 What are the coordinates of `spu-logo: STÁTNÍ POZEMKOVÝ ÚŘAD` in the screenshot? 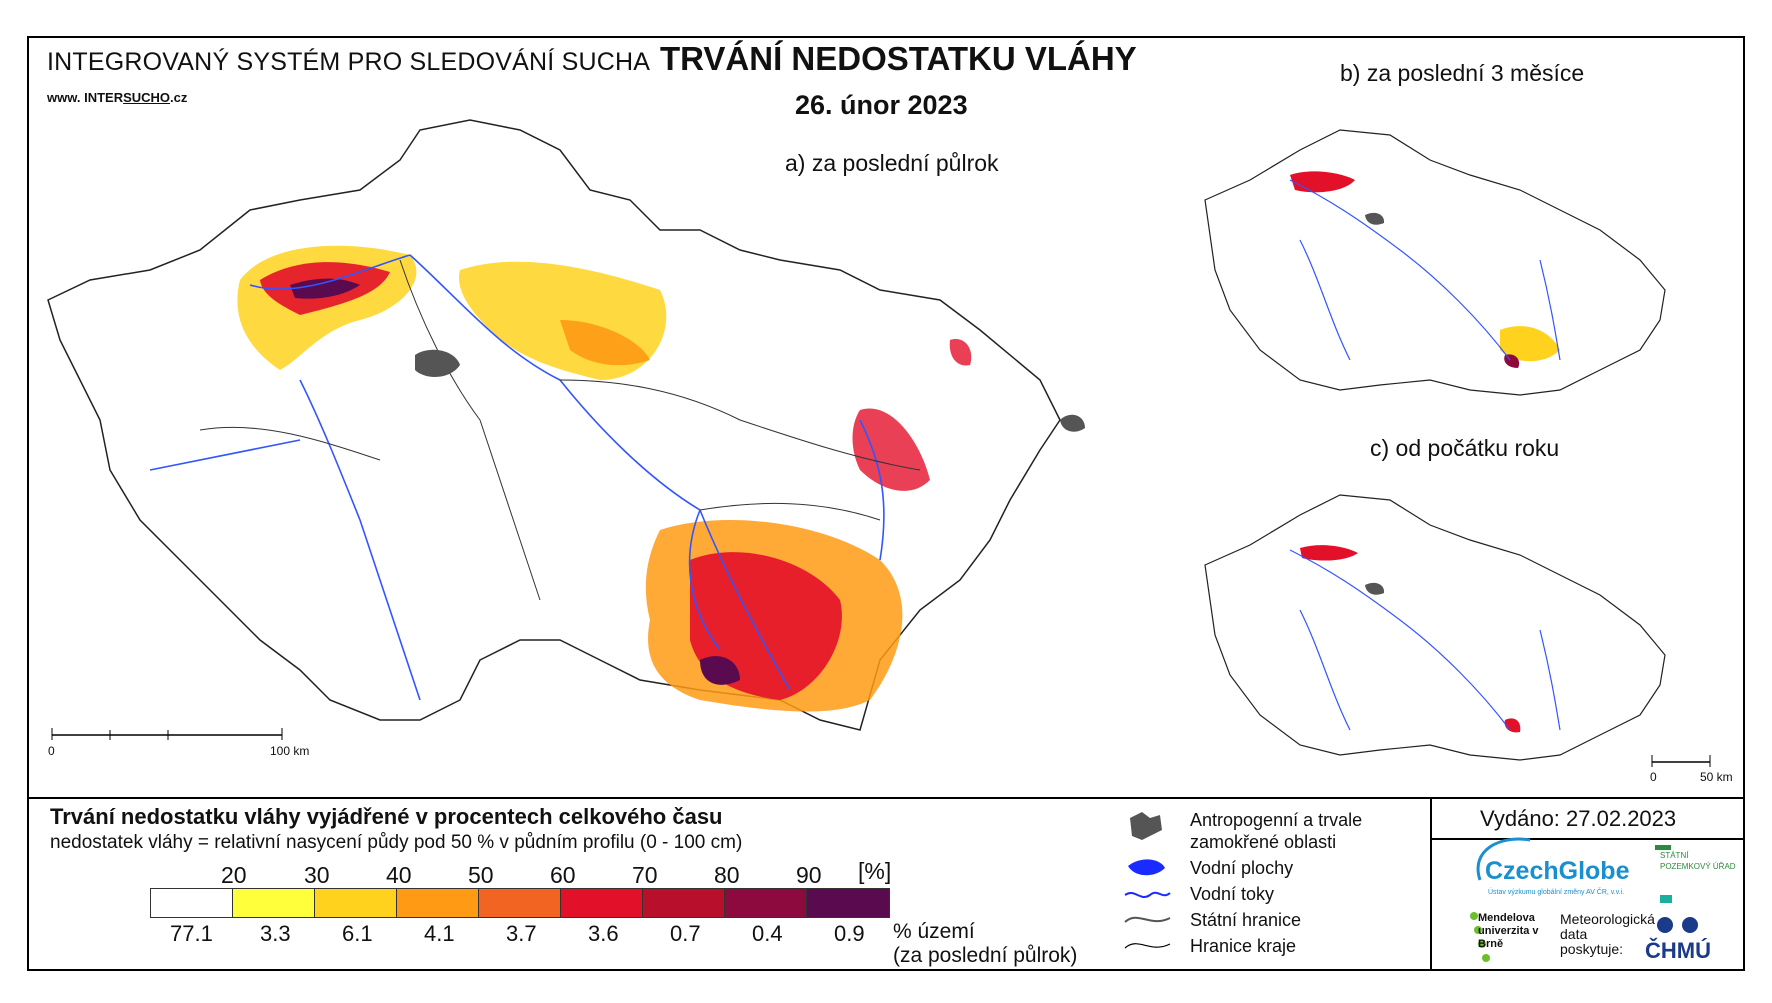 It's located at (1698, 861).